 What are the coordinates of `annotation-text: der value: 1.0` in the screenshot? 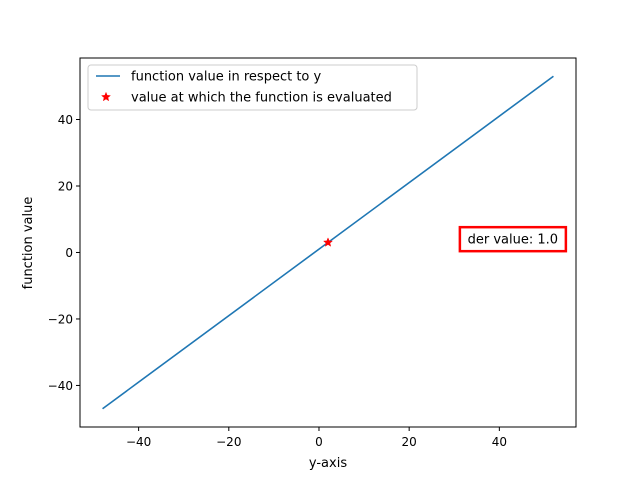 It's located at (513, 240).